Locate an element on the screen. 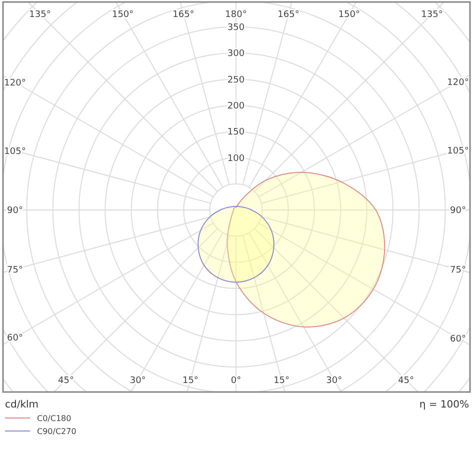 This screenshot has height=463, width=474. legend-label: C0/C180 is located at coordinates (54, 418).